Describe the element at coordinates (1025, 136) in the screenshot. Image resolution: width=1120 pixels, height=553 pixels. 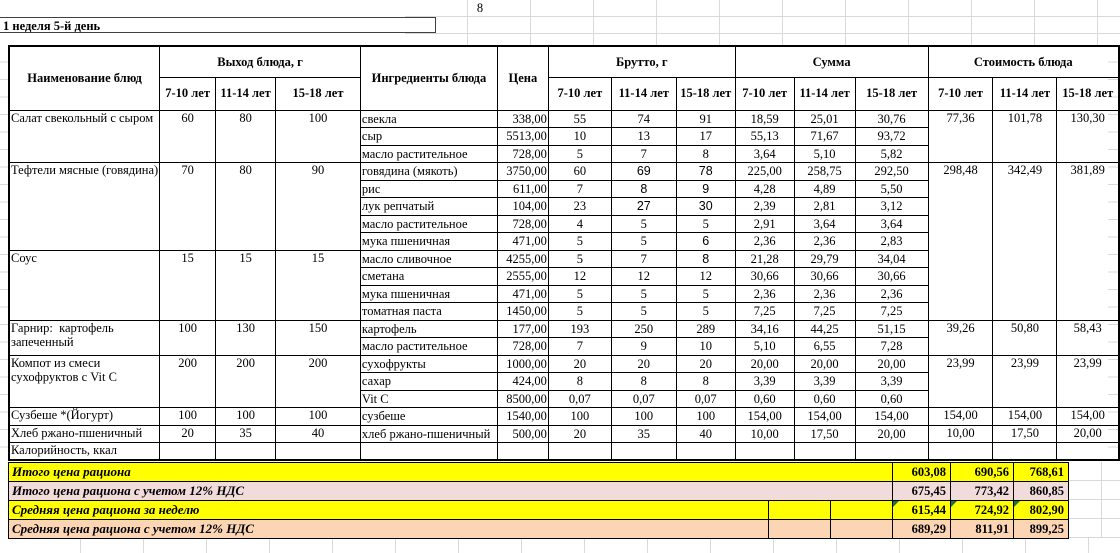
I see `cost-cell: 101,78` at that location.